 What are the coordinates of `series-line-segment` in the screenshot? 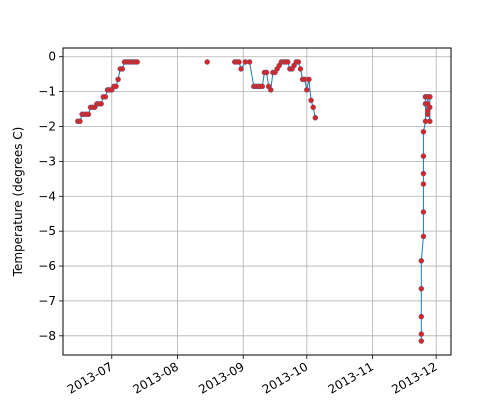 It's located at (425, 218).